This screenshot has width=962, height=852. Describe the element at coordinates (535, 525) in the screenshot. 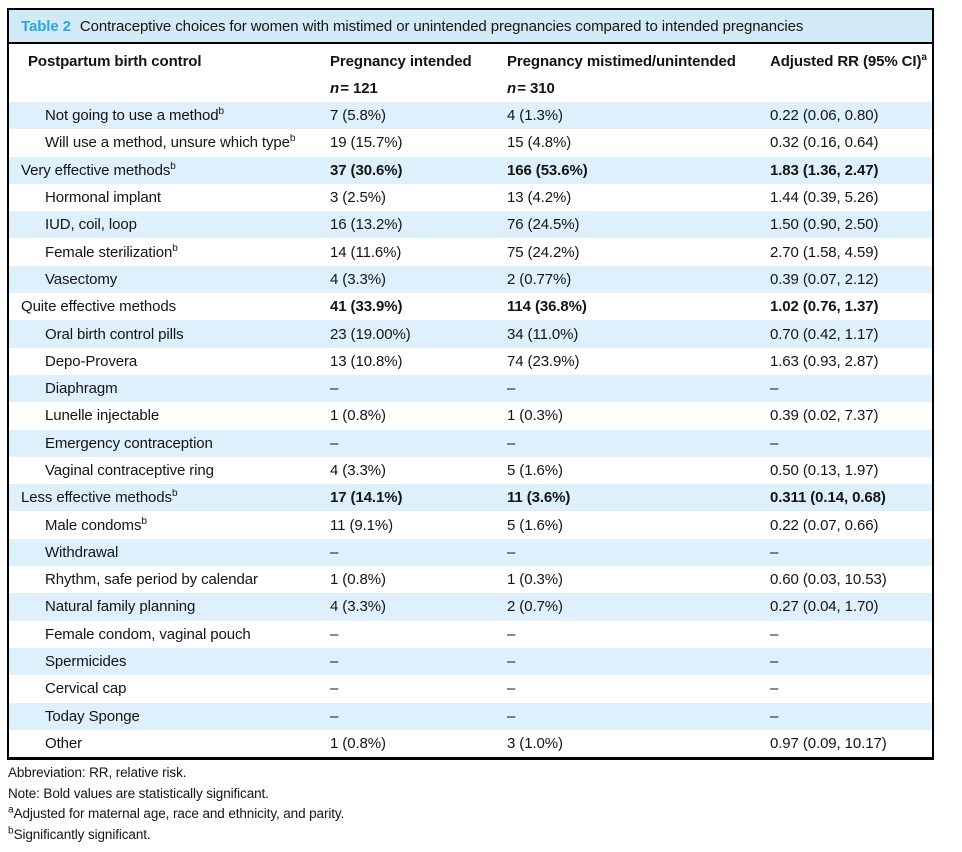

I see `cell-mistimed: 5 (1.6%)` at that location.